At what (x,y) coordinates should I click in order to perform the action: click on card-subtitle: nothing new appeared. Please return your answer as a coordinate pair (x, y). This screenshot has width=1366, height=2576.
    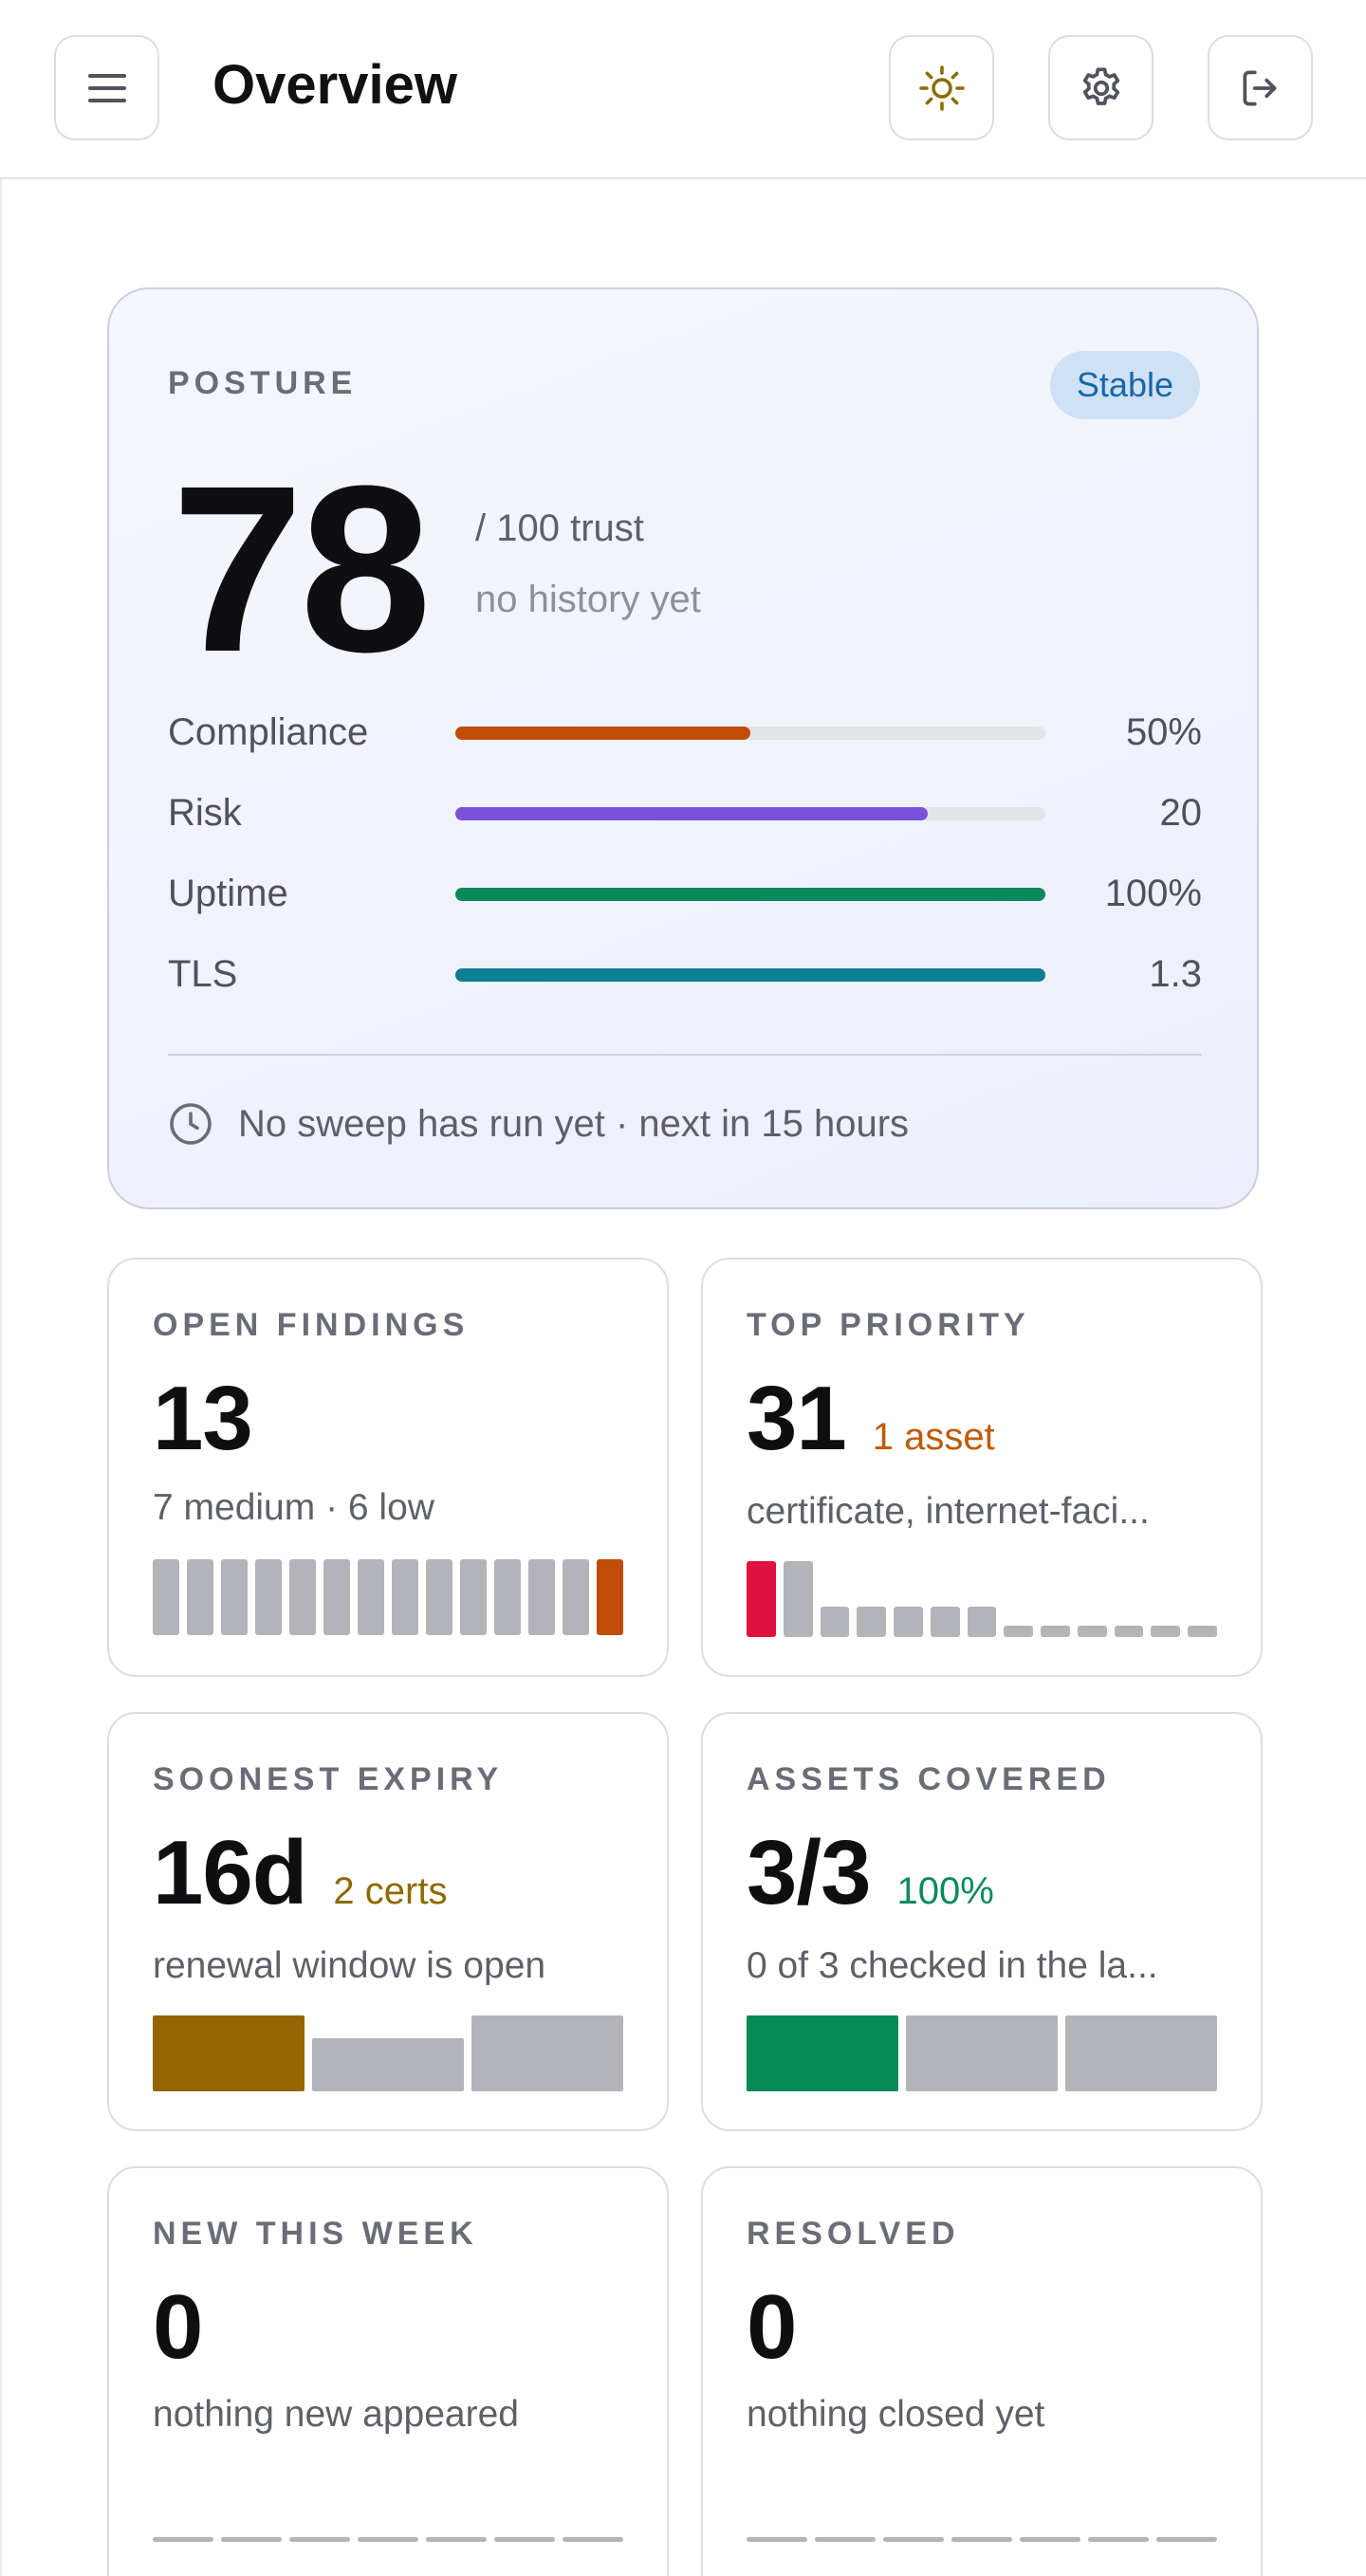
    Looking at the image, I should click on (336, 2414).